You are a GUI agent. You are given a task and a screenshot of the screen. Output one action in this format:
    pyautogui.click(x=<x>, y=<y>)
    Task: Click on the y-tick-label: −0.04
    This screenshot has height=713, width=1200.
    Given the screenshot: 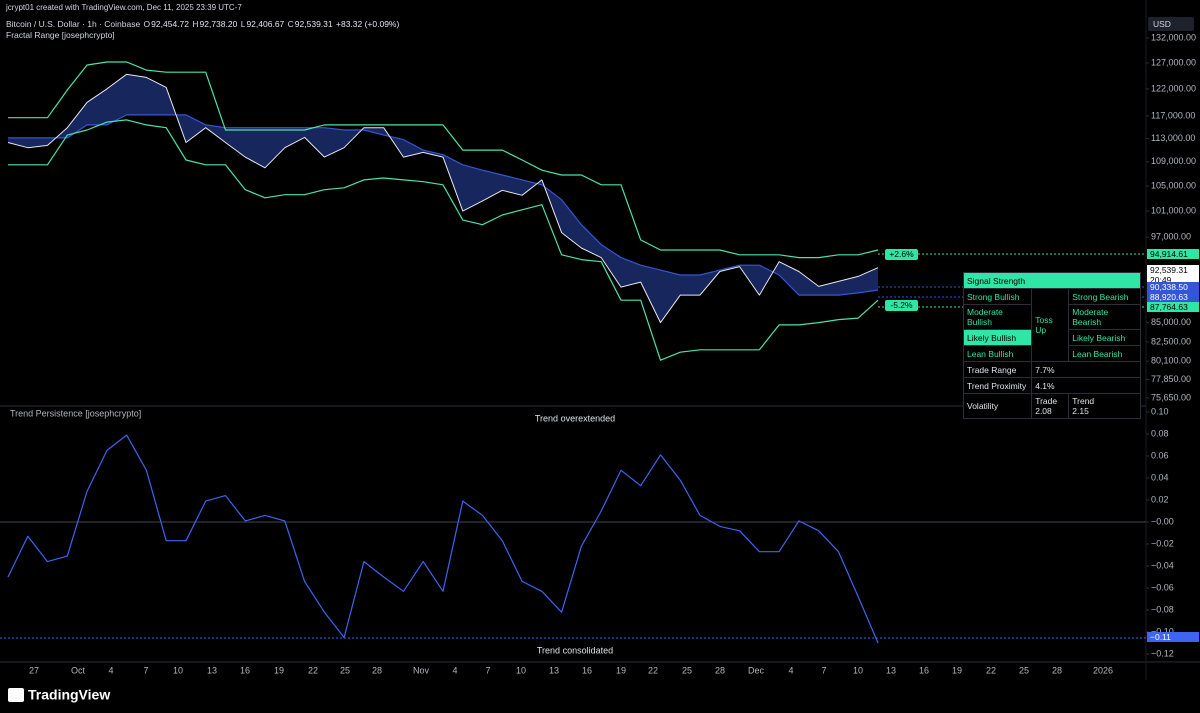 What is the action you would take?
    pyautogui.click(x=1162, y=565)
    